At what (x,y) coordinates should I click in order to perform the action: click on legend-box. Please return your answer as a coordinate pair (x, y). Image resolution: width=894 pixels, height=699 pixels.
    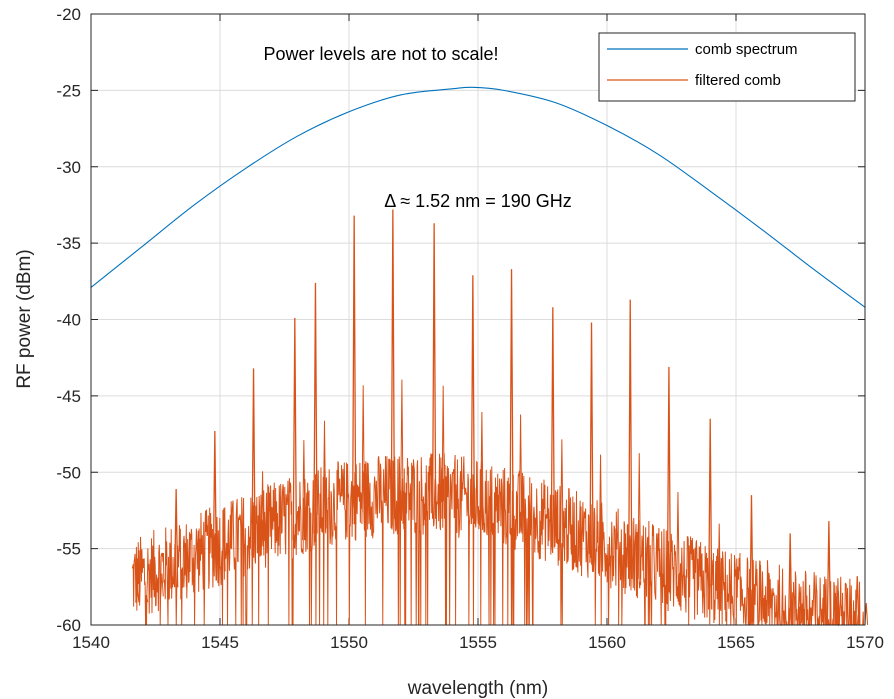
    Looking at the image, I should click on (727, 67).